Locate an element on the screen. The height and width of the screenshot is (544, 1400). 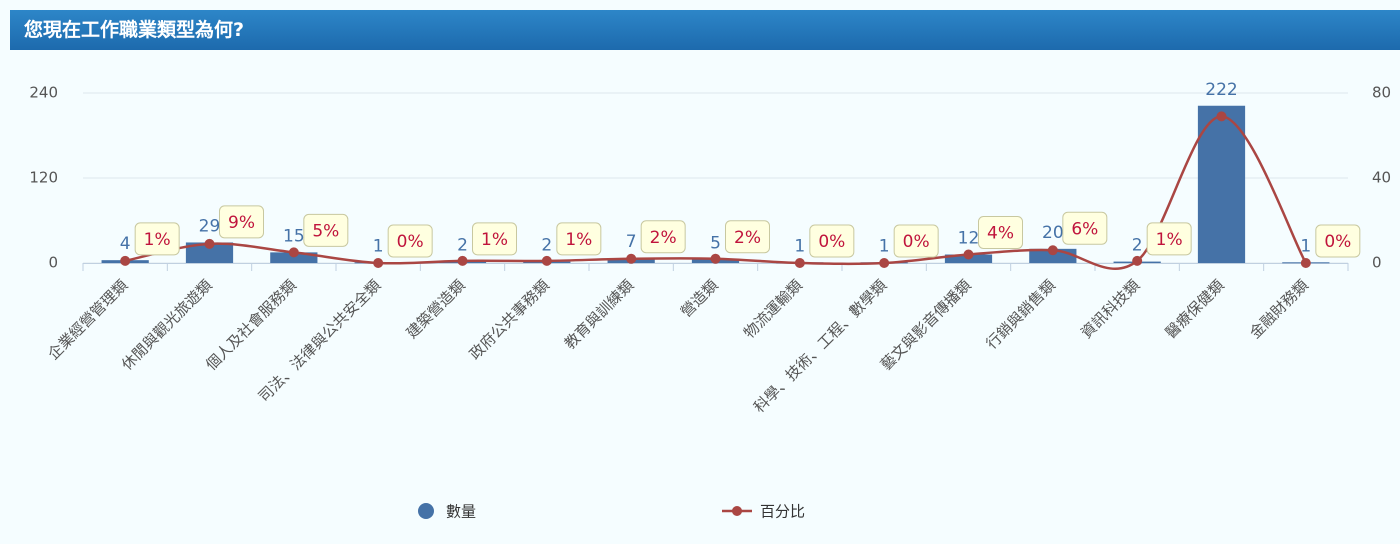
line-label: 5% is located at coordinates (325, 231).